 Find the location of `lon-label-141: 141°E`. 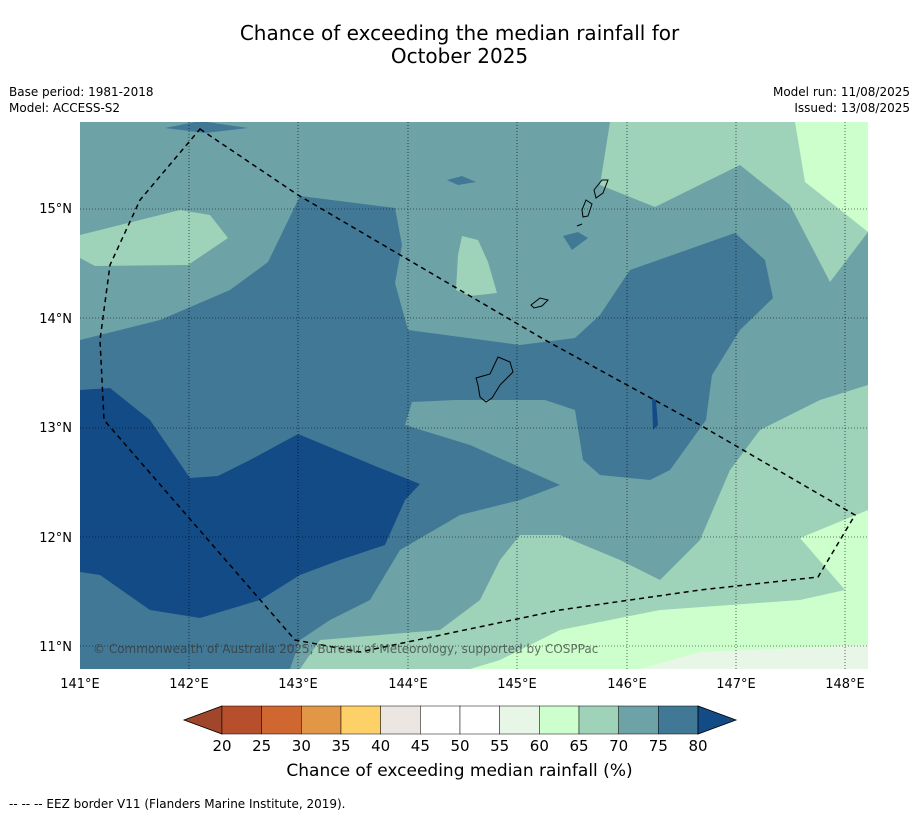

lon-label-141: 141°E is located at coordinates (80, 684).